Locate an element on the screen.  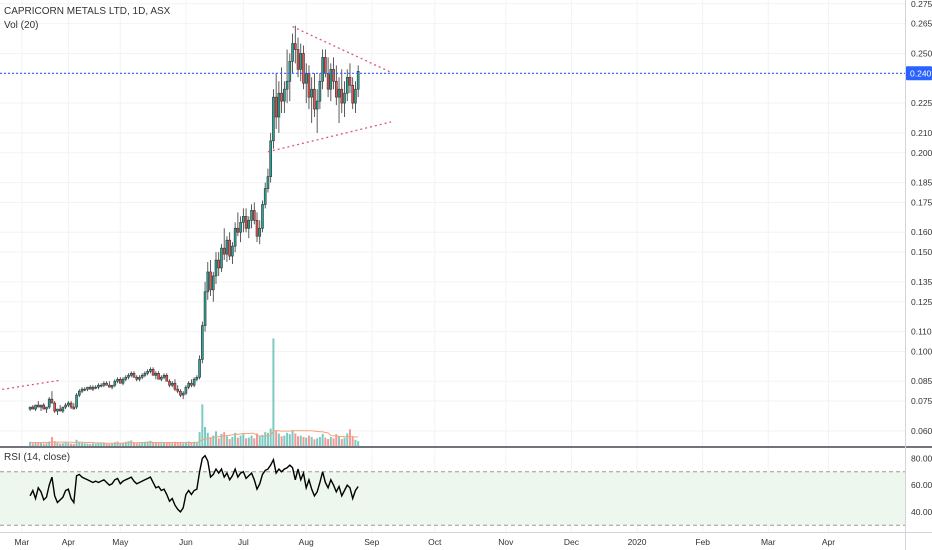
volume-legend: Vol (20) is located at coordinates (21, 25).